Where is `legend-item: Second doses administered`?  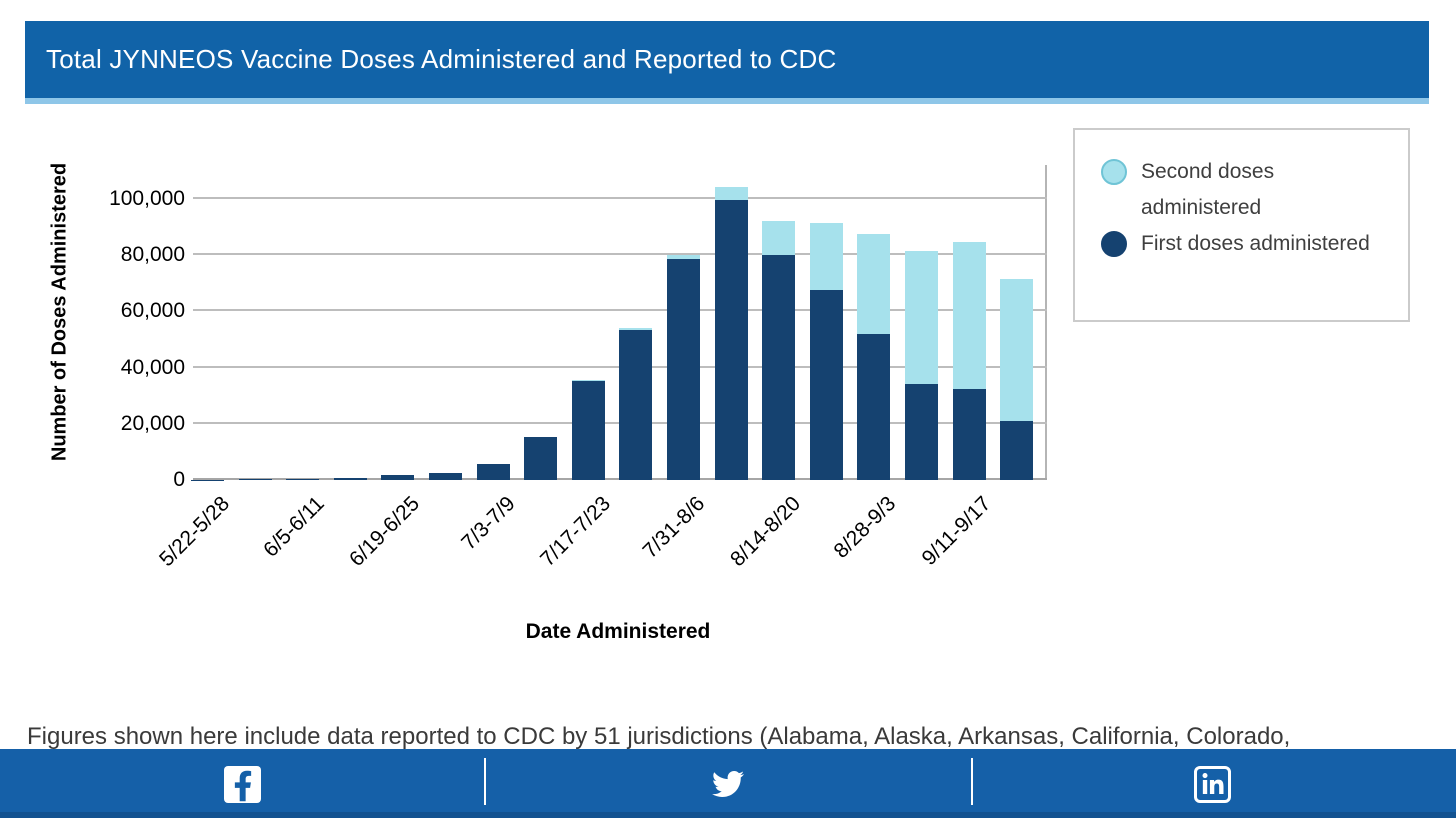
legend-item: Second doses administered is located at coordinates (1254, 190).